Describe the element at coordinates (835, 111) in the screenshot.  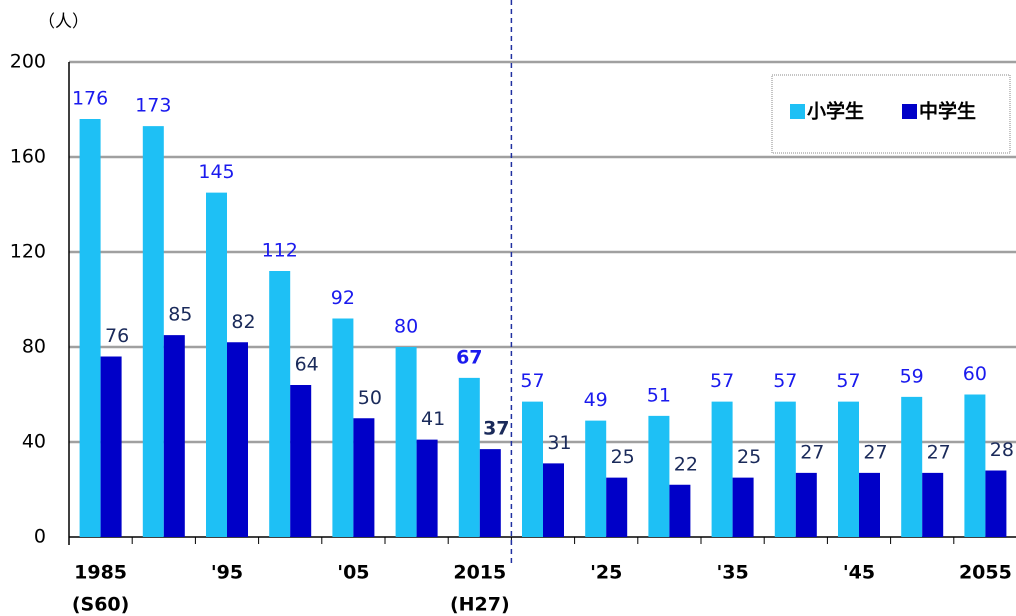
I see `legend-label: 小学生` at that location.